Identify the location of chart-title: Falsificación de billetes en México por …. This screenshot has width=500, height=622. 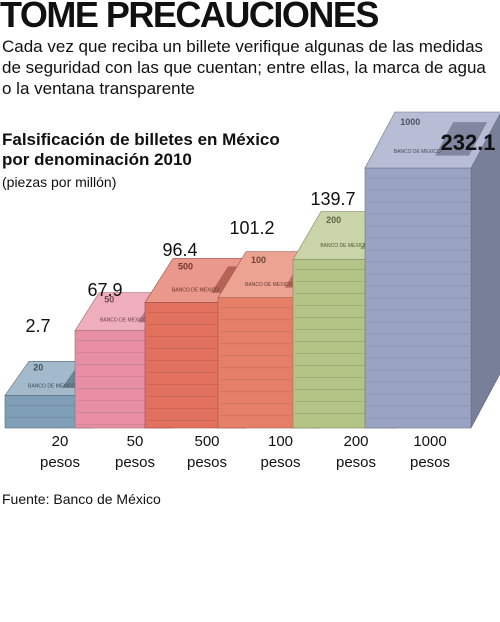
(141, 150).